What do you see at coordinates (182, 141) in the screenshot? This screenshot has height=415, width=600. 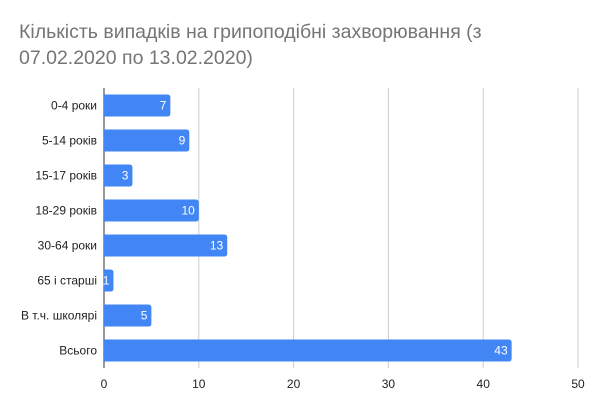 I see `bar-value-label: 9` at bounding box center [182, 141].